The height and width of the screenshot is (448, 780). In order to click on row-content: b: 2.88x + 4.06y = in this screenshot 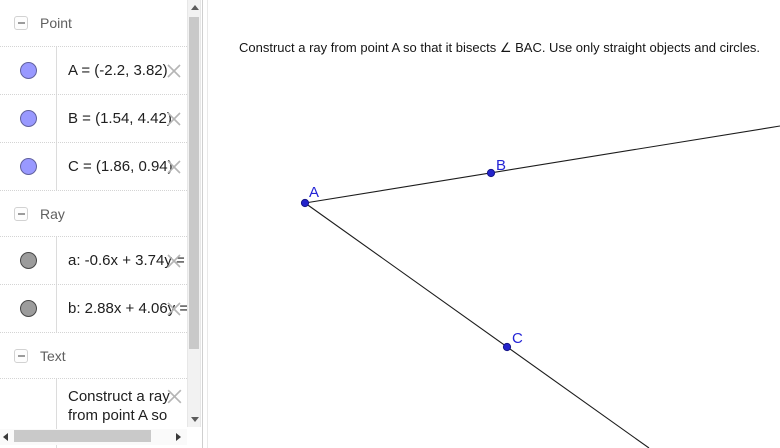, I will do `click(122, 308)`.